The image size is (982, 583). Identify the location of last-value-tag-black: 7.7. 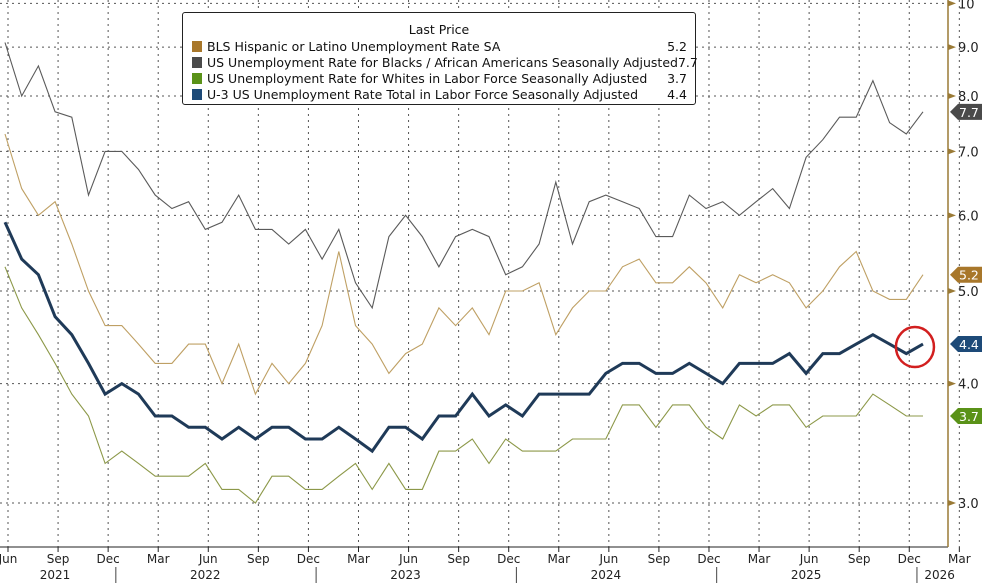
(966, 111).